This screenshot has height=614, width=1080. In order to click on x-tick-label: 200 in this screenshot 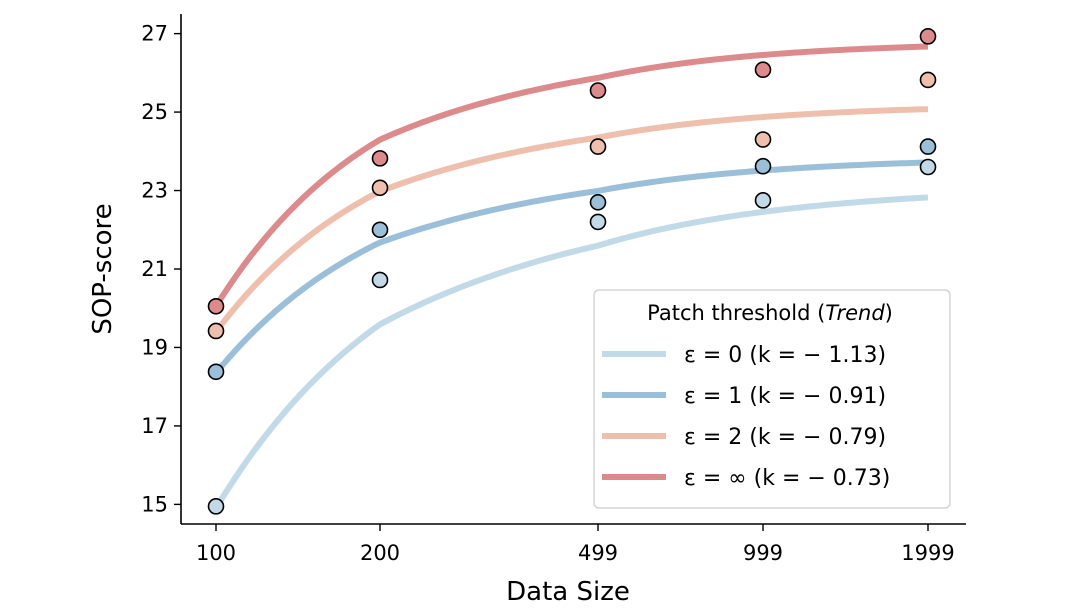, I will do `click(380, 553)`.